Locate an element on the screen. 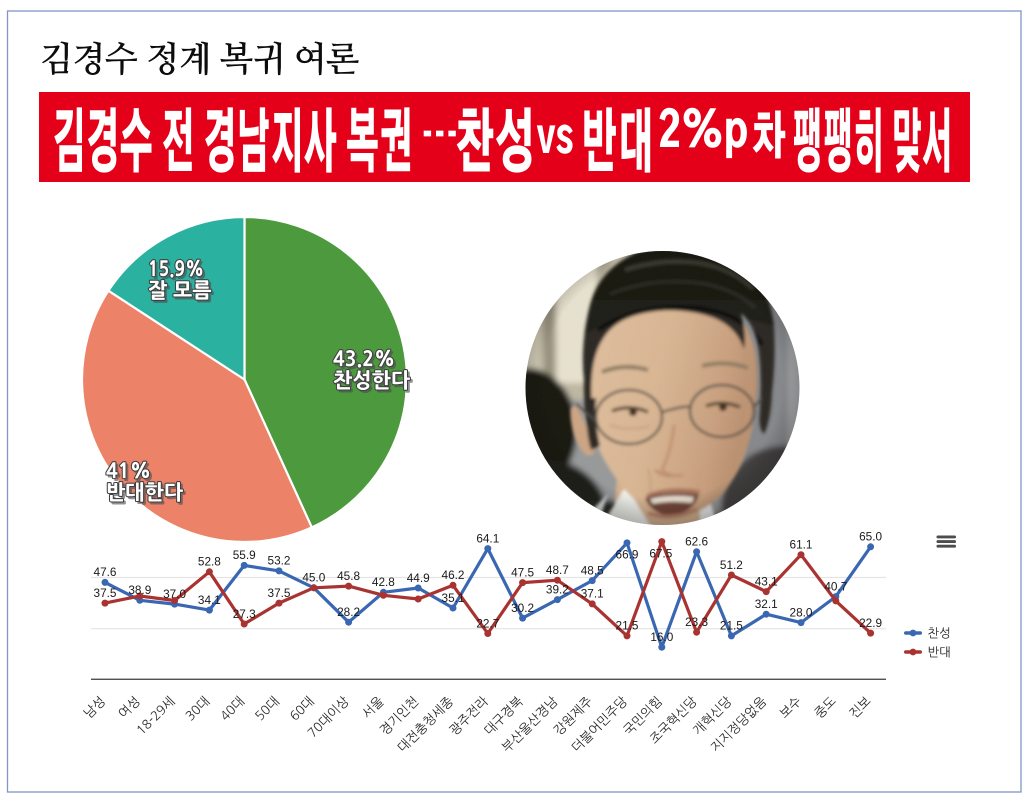  svg-text: 22.9 is located at coordinates (870, 623).